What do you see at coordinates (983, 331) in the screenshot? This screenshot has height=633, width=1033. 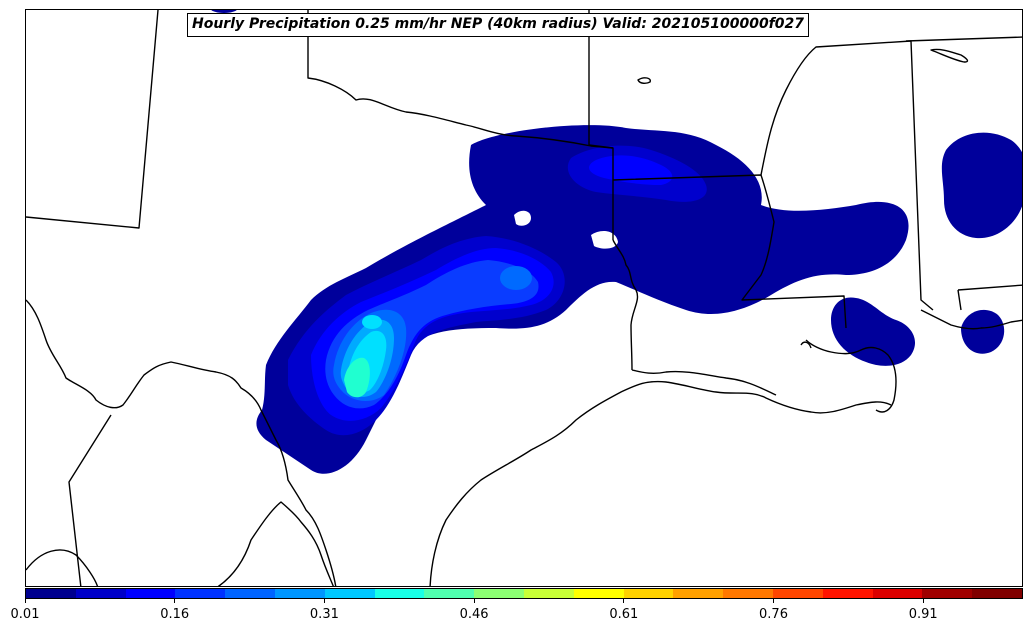 I see `precip-contour-level-1-east-gulf` at bounding box center [983, 331].